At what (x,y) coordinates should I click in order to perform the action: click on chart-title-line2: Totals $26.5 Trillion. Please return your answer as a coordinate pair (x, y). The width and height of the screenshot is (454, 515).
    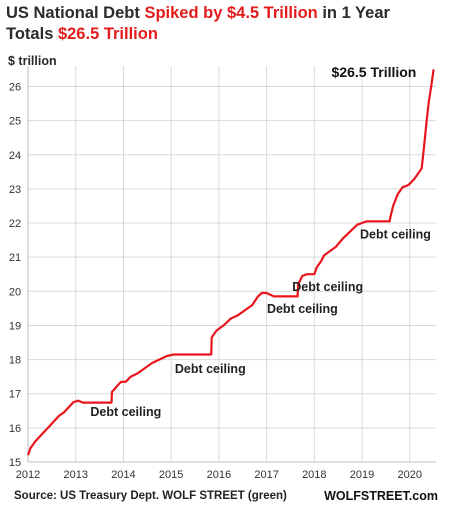
    Looking at the image, I should click on (82, 34).